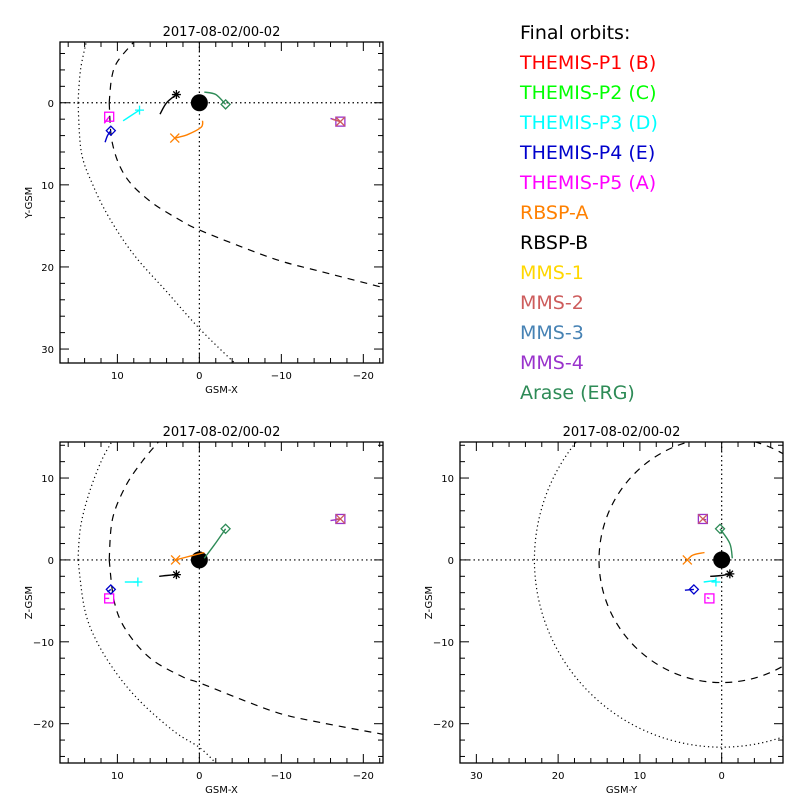  Describe the element at coordinates (558, 776) in the screenshot. I see `x-tick-label: 20` at that location.